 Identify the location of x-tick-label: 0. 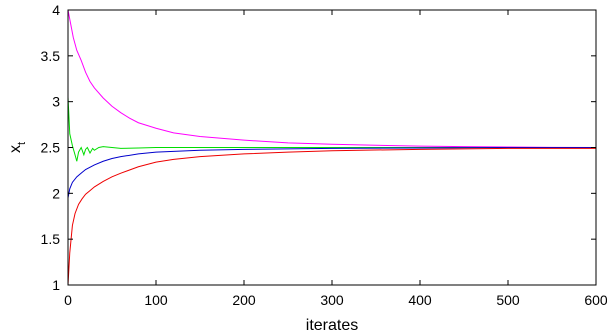
(68, 300).